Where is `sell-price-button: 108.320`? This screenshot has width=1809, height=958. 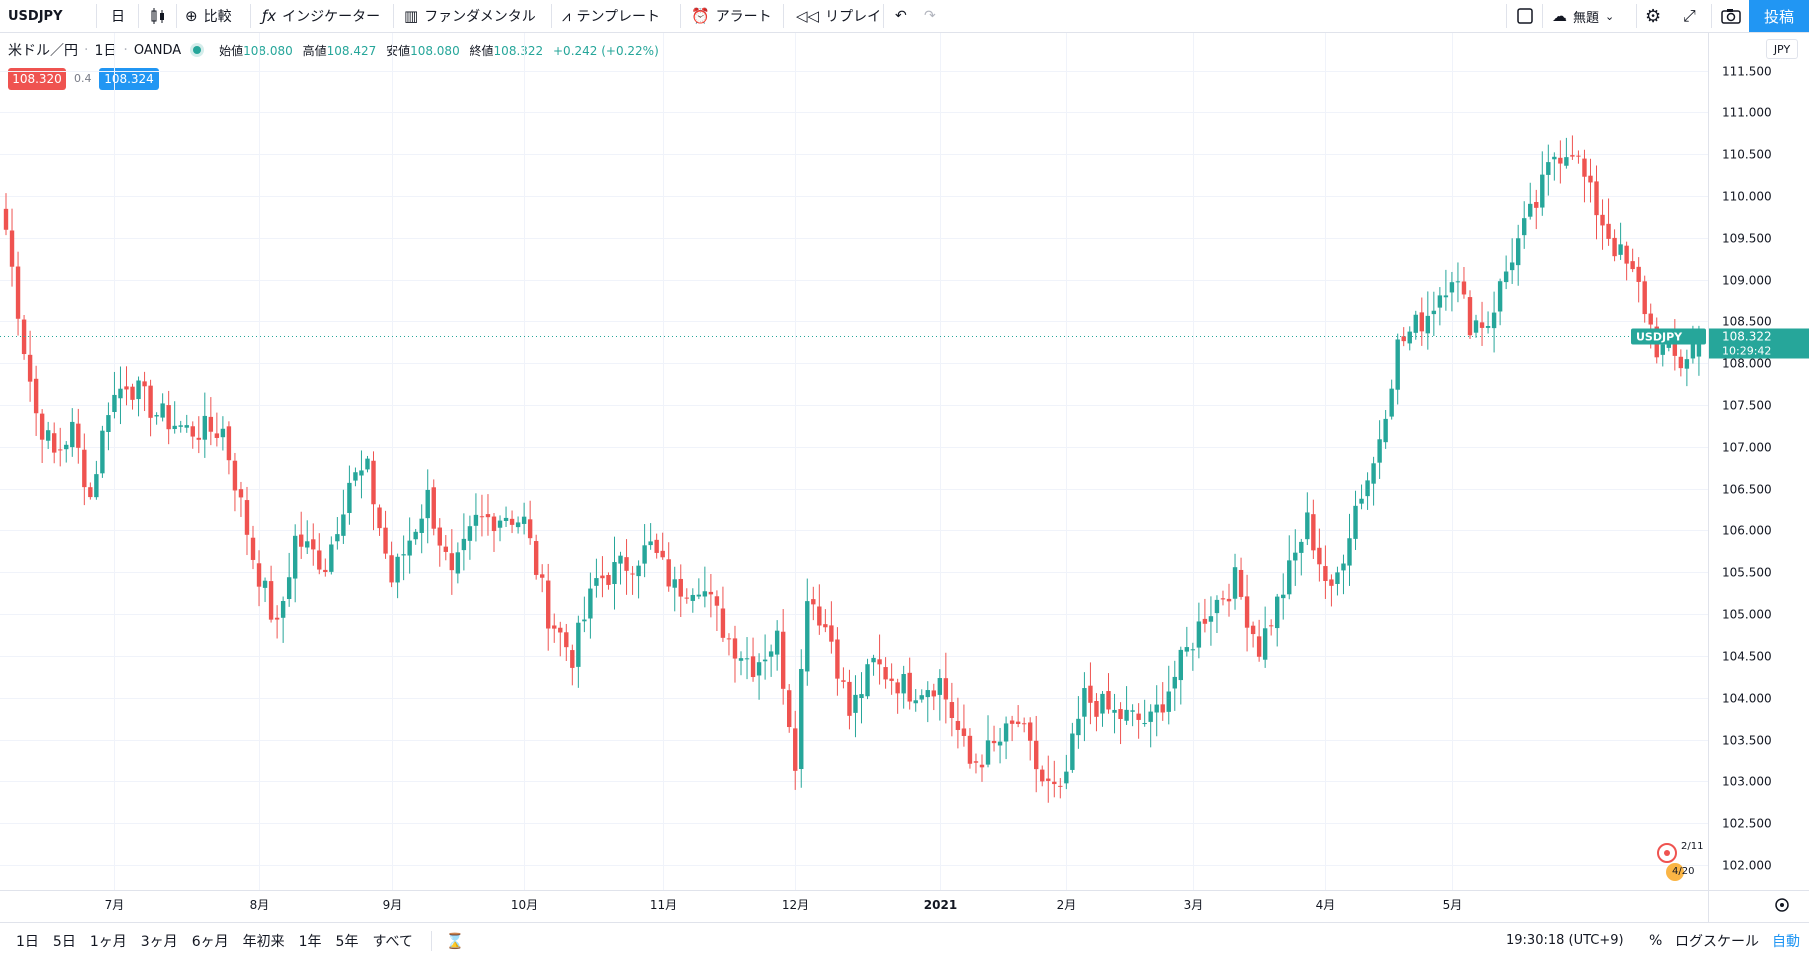
sell-price-button: 108.320 is located at coordinates (37, 79).